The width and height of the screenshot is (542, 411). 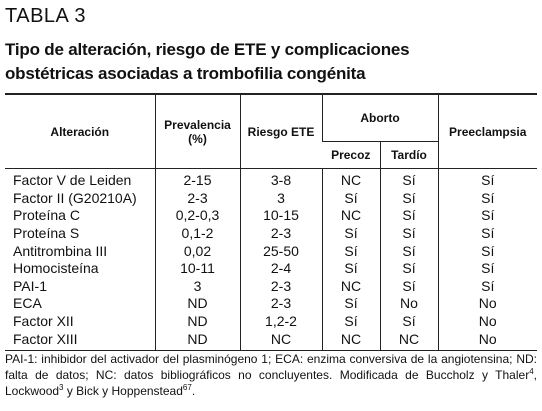 I want to click on table-cell: 10-15, so click(x=280, y=216).